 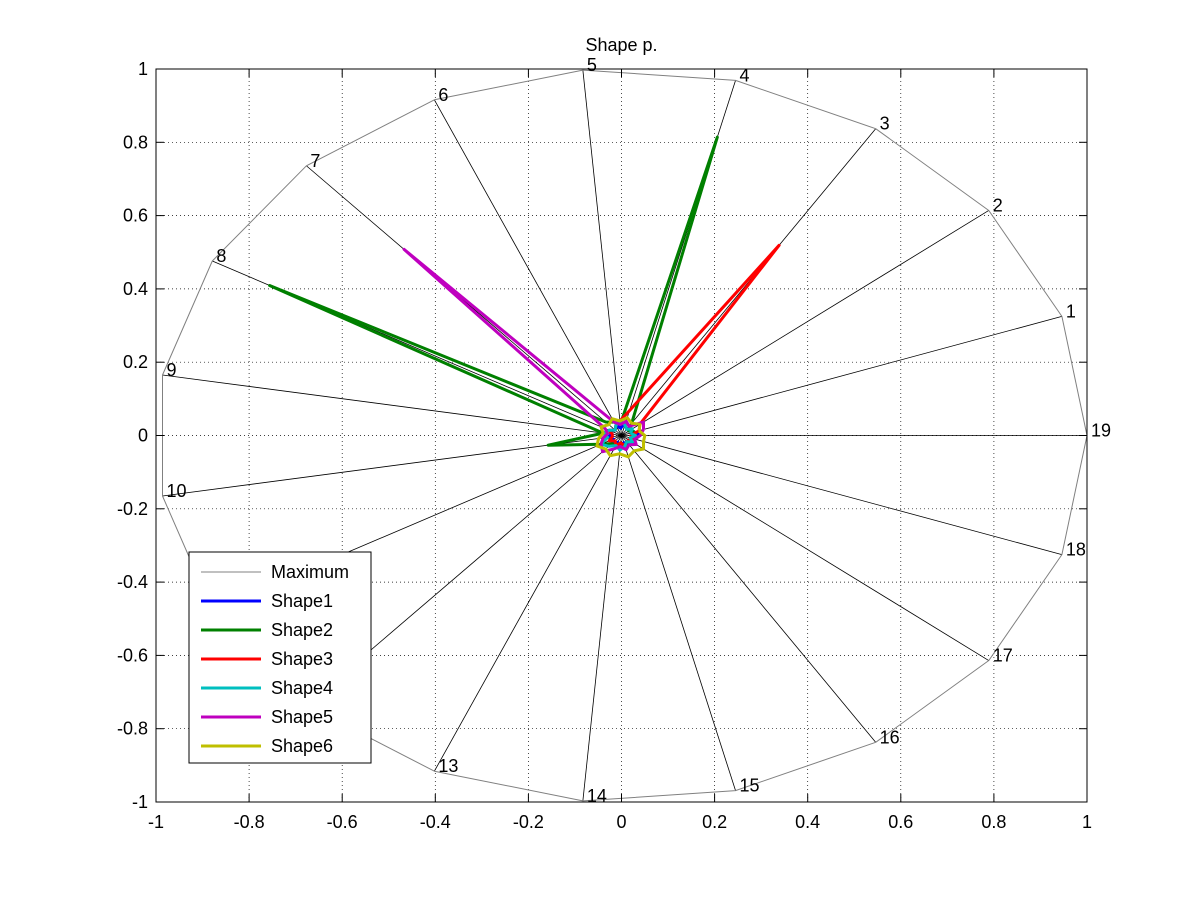 What do you see at coordinates (694, 345) in the screenshot?
I see `series-line-shape3` at bounding box center [694, 345].